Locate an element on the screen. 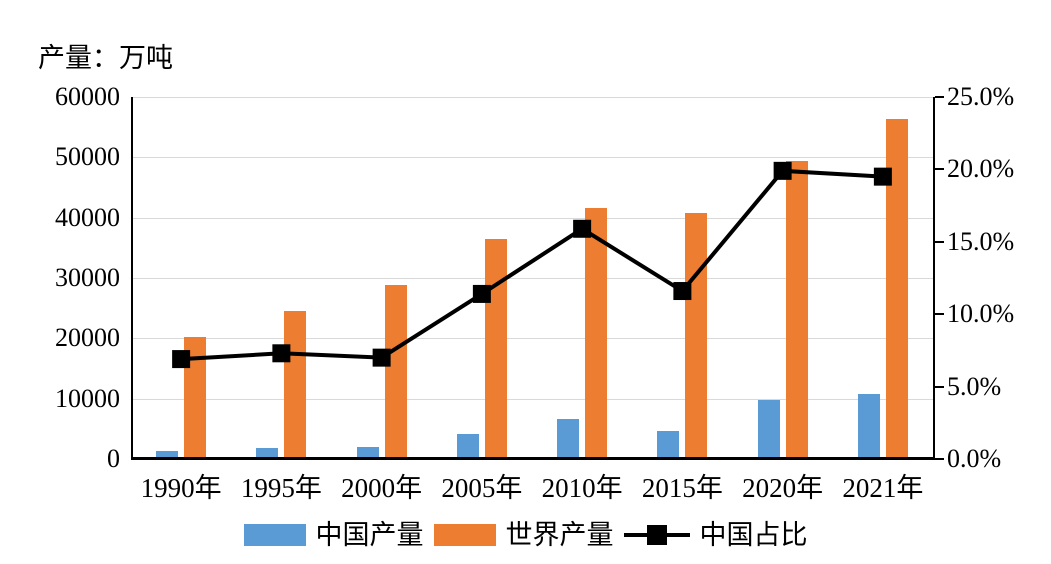  y-axis-right-tick-label: 0.0% is located at coordinates (974, 458).